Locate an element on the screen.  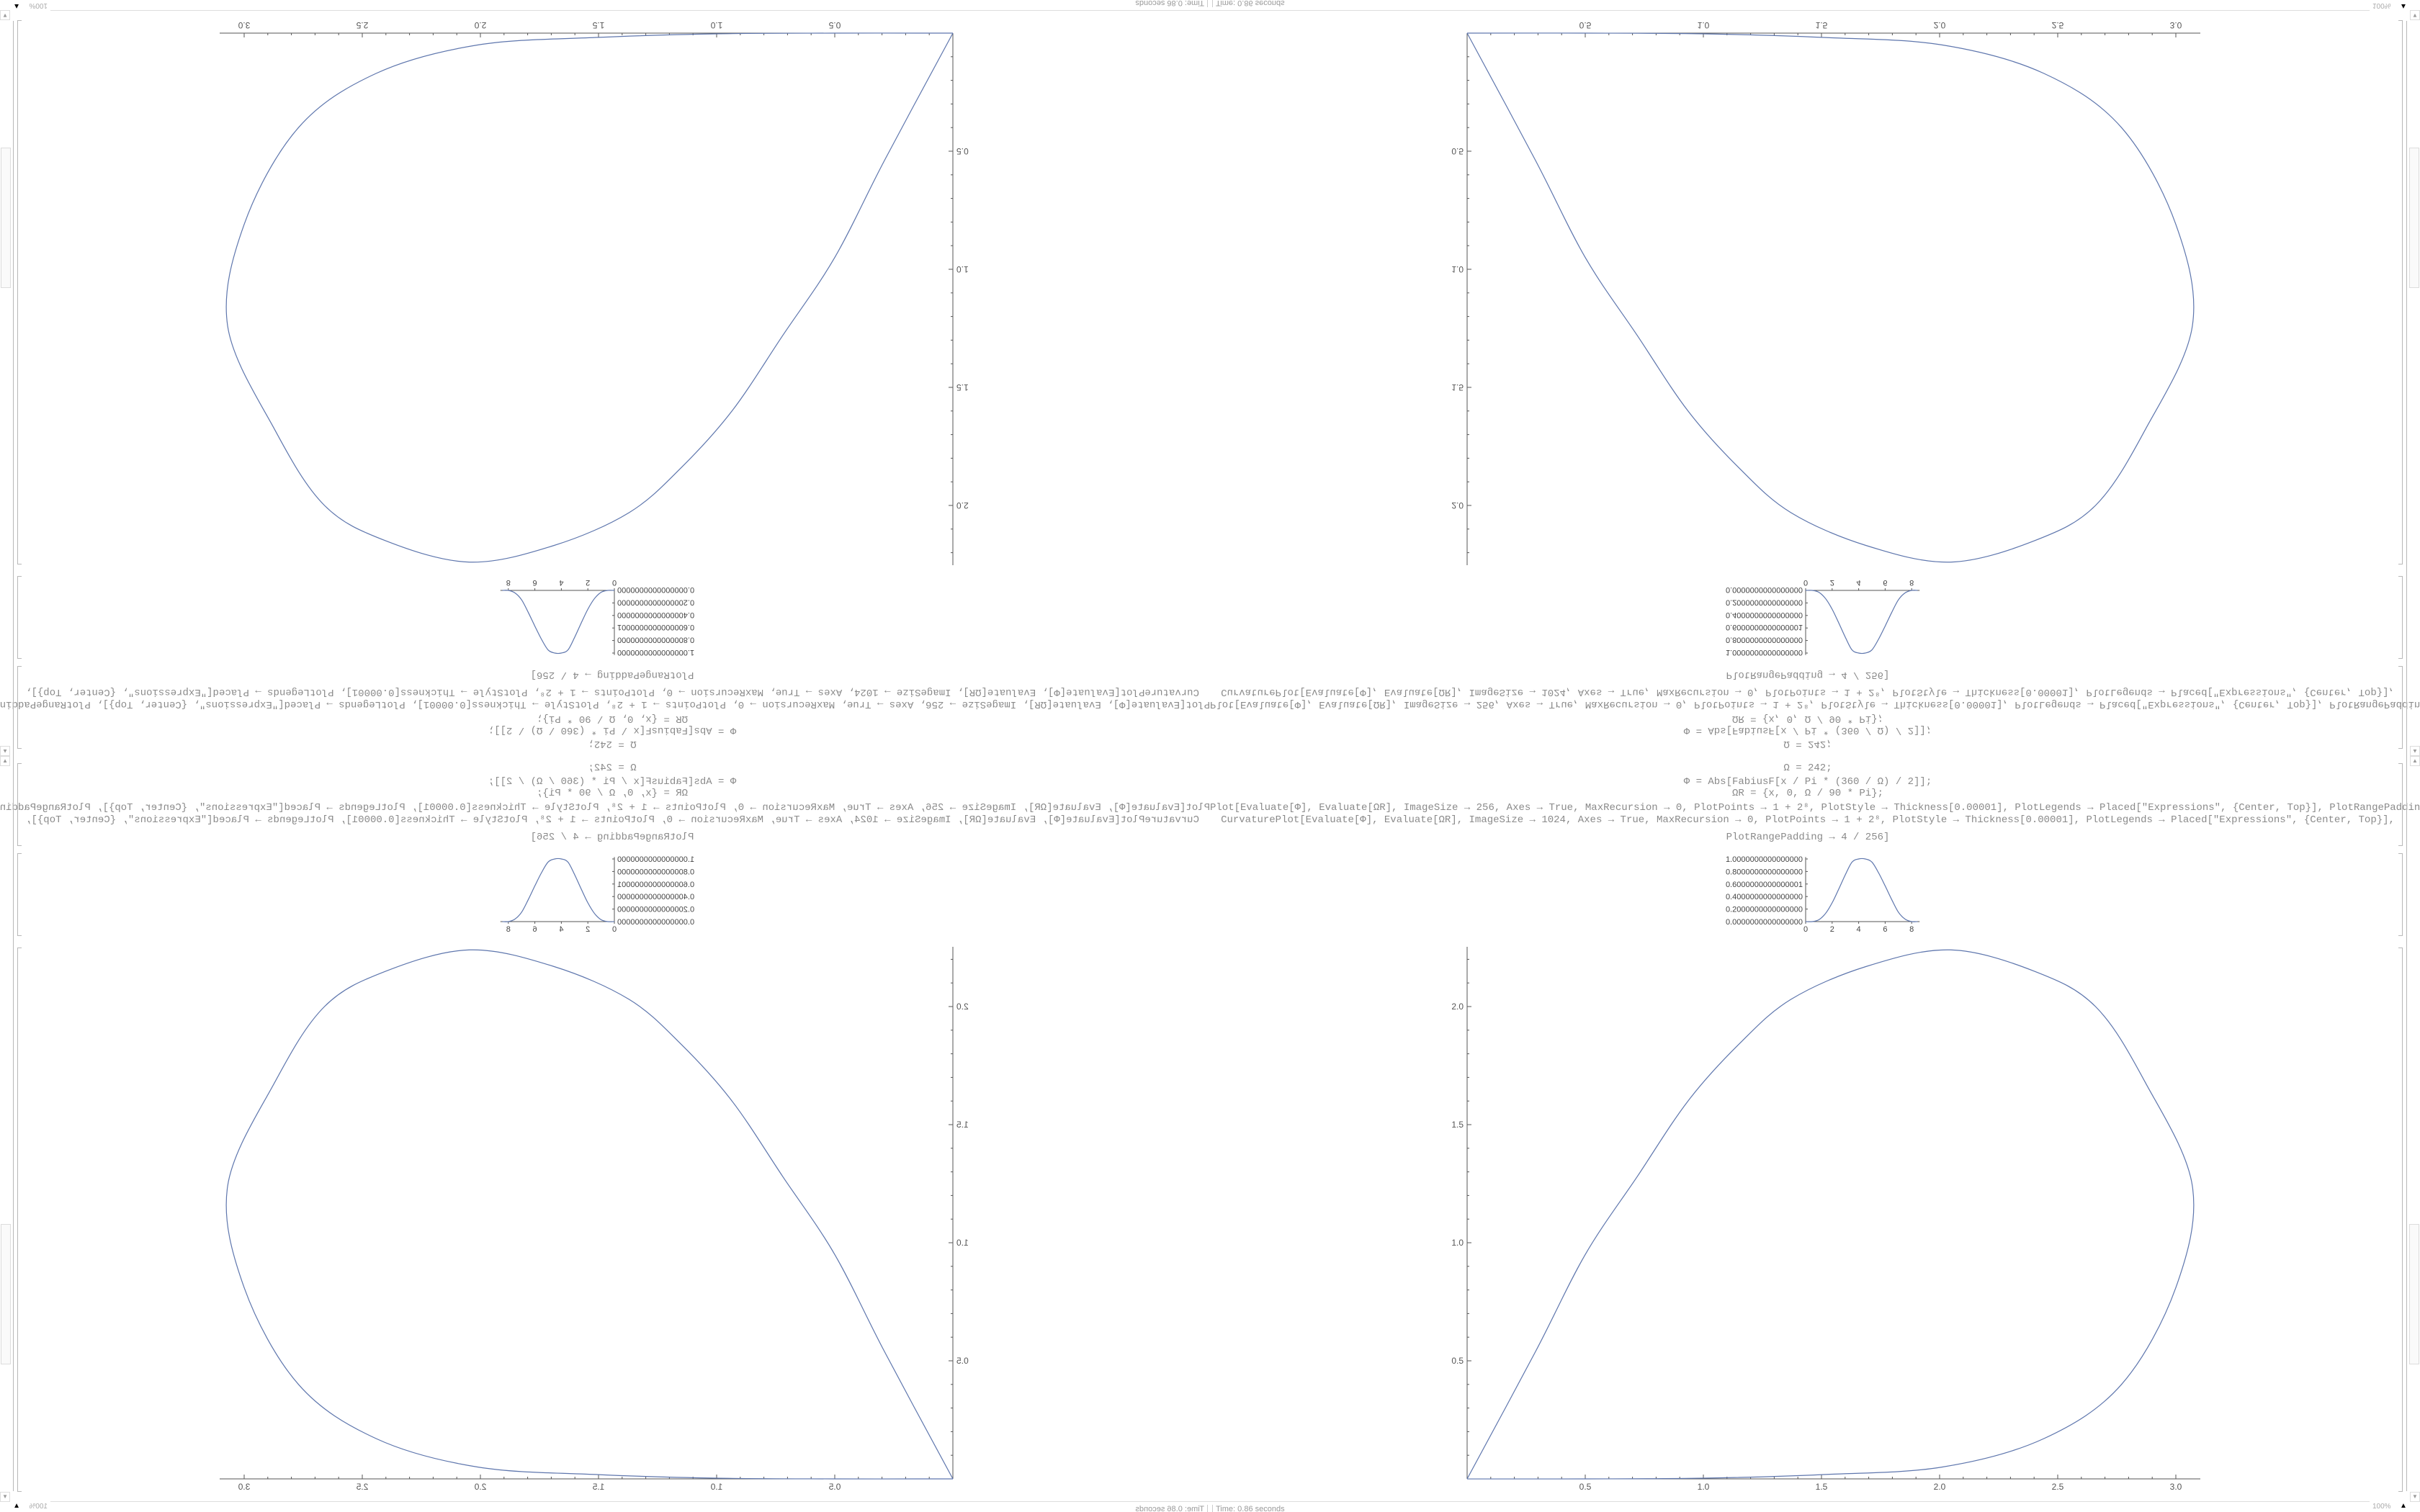
y-tick-label: 0.8000000000000000 is located at coordinates (1764, 872).